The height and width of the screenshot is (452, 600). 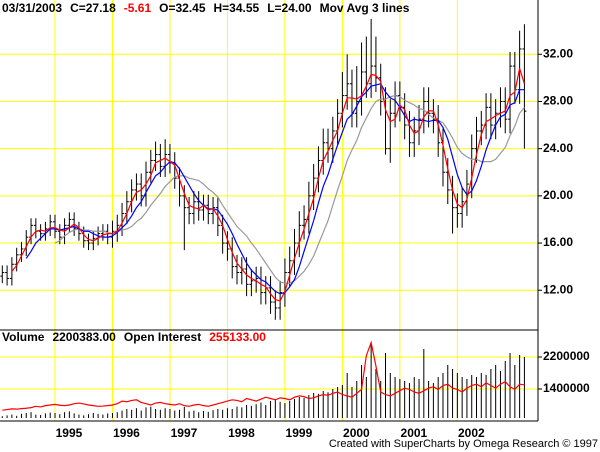 I want to click on header-item: H=34.55, so click(x=237, y=8).